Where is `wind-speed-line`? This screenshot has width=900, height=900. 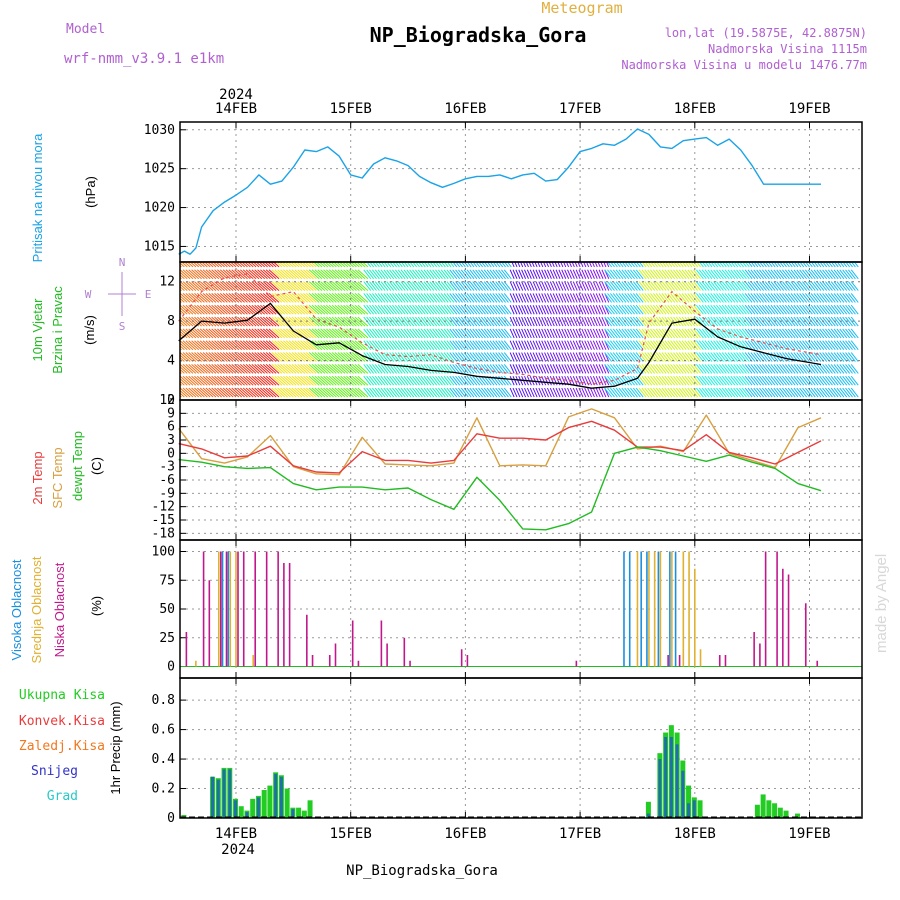 wind-speed-line is located at coordinates (500, 345).